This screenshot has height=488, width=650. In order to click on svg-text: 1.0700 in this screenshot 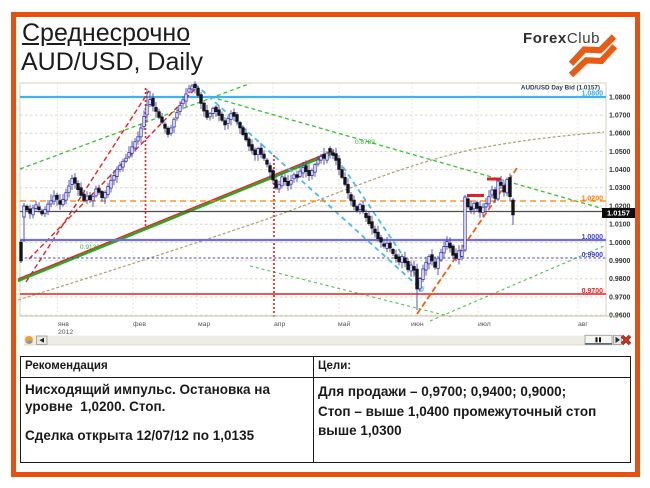, I will do `click(620, 116)`.